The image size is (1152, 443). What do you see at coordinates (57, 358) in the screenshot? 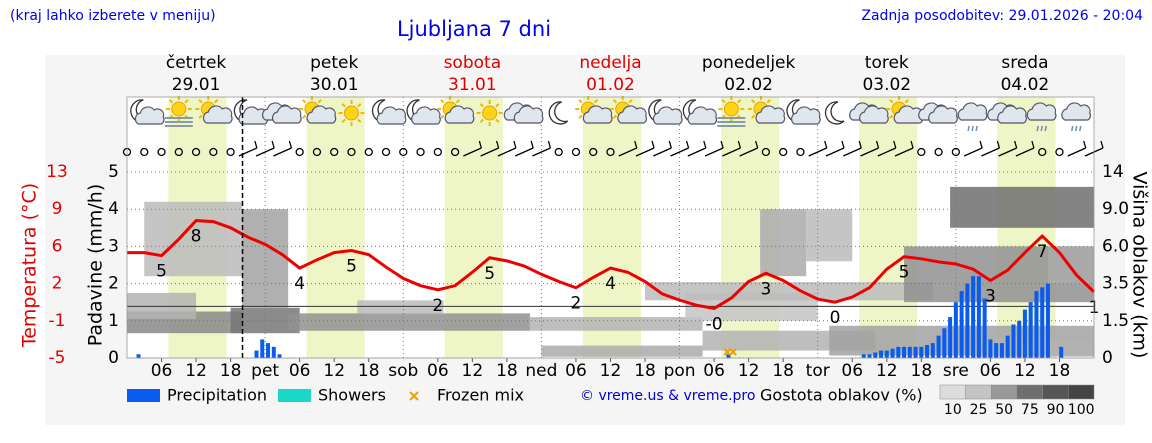
I see `temp-tick-label: -5` at bounding box center [57, 358].